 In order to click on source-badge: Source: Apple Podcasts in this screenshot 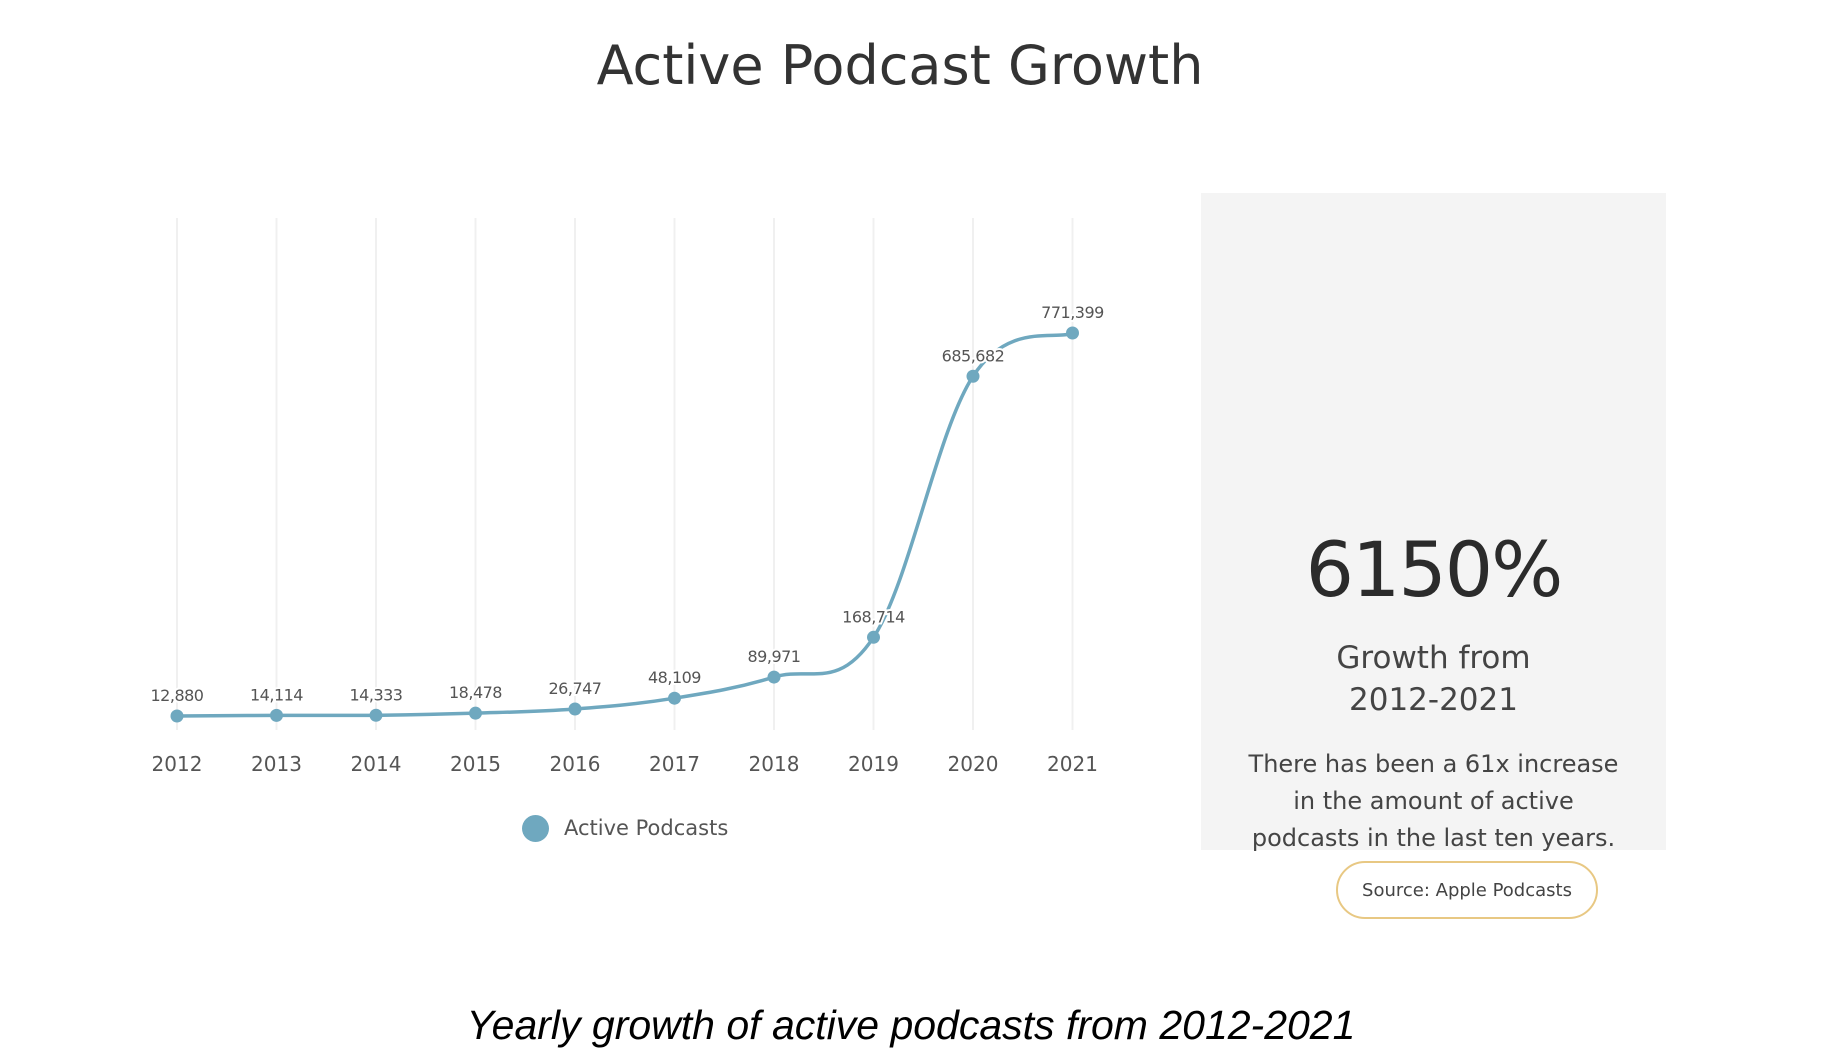, I will do `click(1467, 890)`.